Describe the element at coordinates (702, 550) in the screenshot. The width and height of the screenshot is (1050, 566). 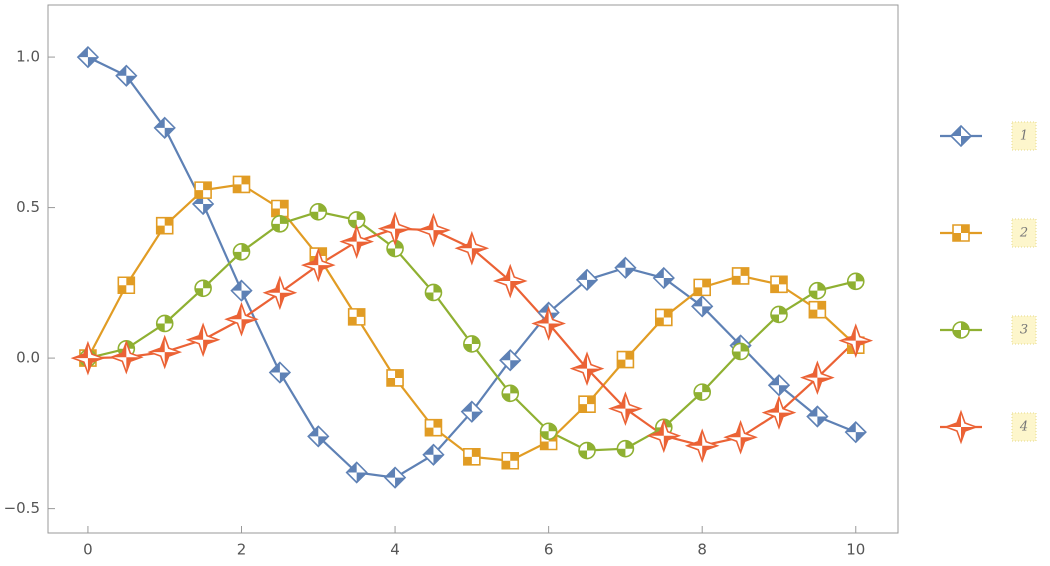
I see `x-tick-label: 8` at that location.